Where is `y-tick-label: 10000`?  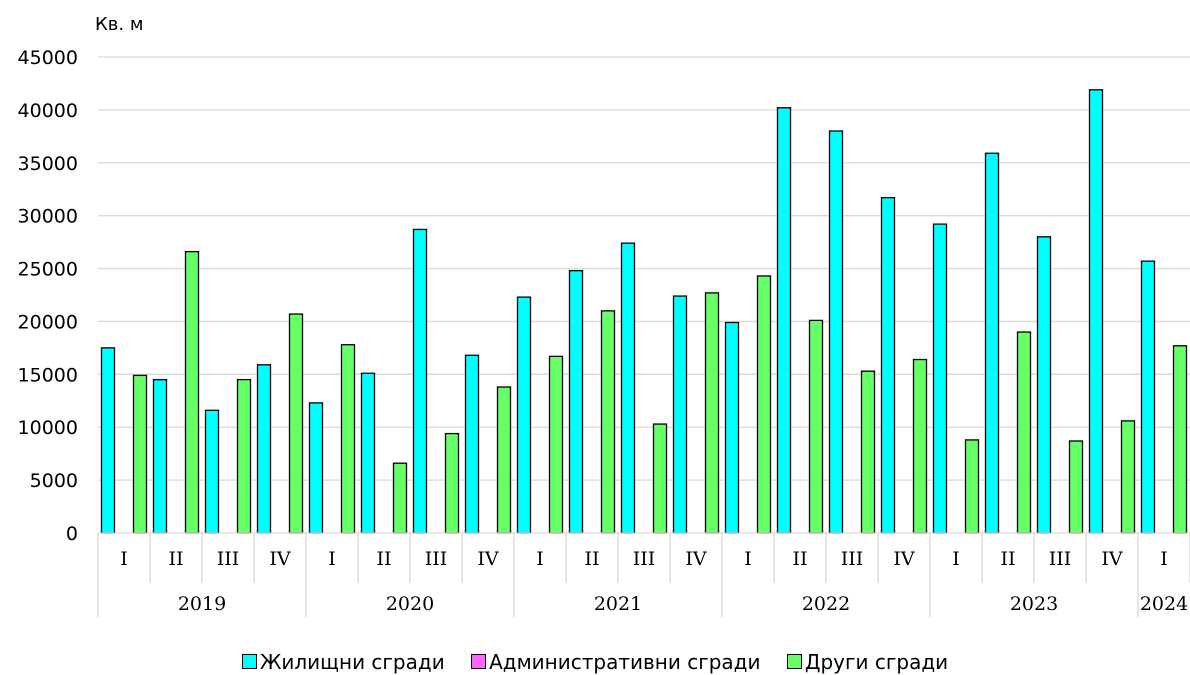
y-tick-label: 10000 is located at coordinates (48, 428).